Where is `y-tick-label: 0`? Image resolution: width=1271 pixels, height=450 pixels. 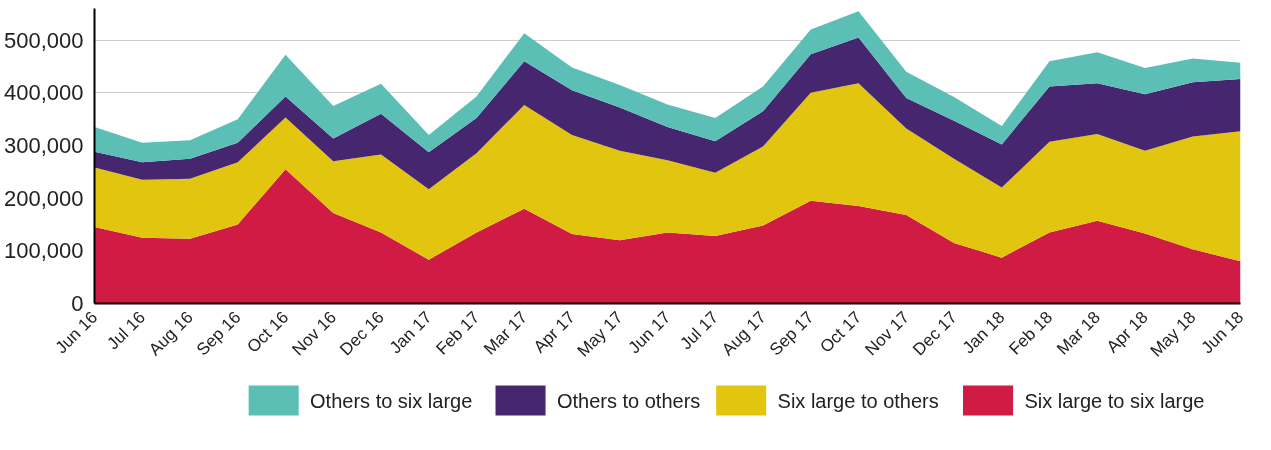
y-tick-label: 0 is located at coordinates (77, 303).